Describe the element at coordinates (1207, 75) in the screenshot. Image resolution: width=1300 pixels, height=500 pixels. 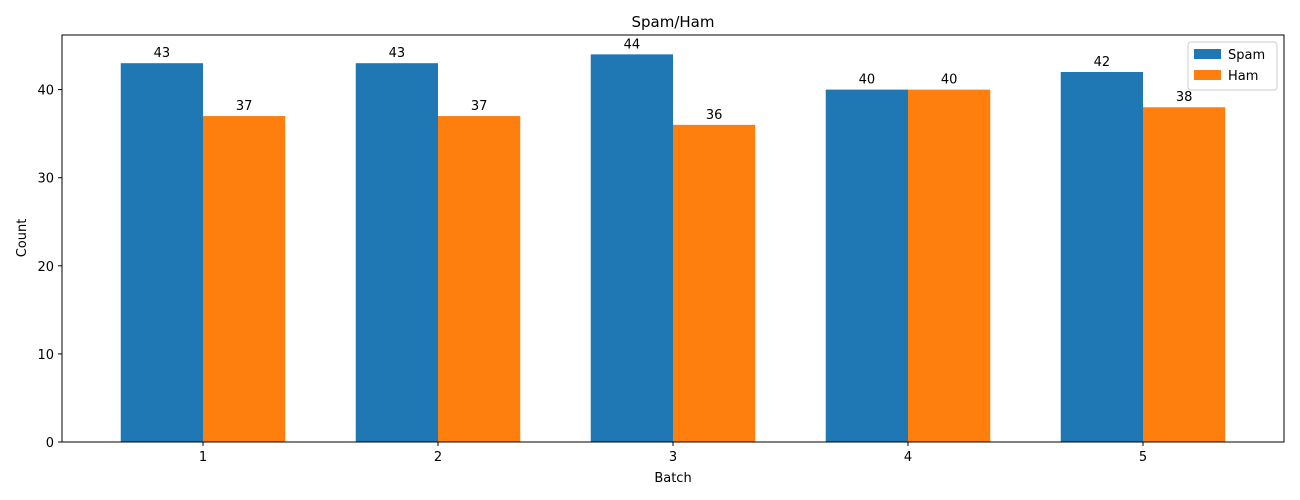
I see `legend-swatch-ham` at that location.